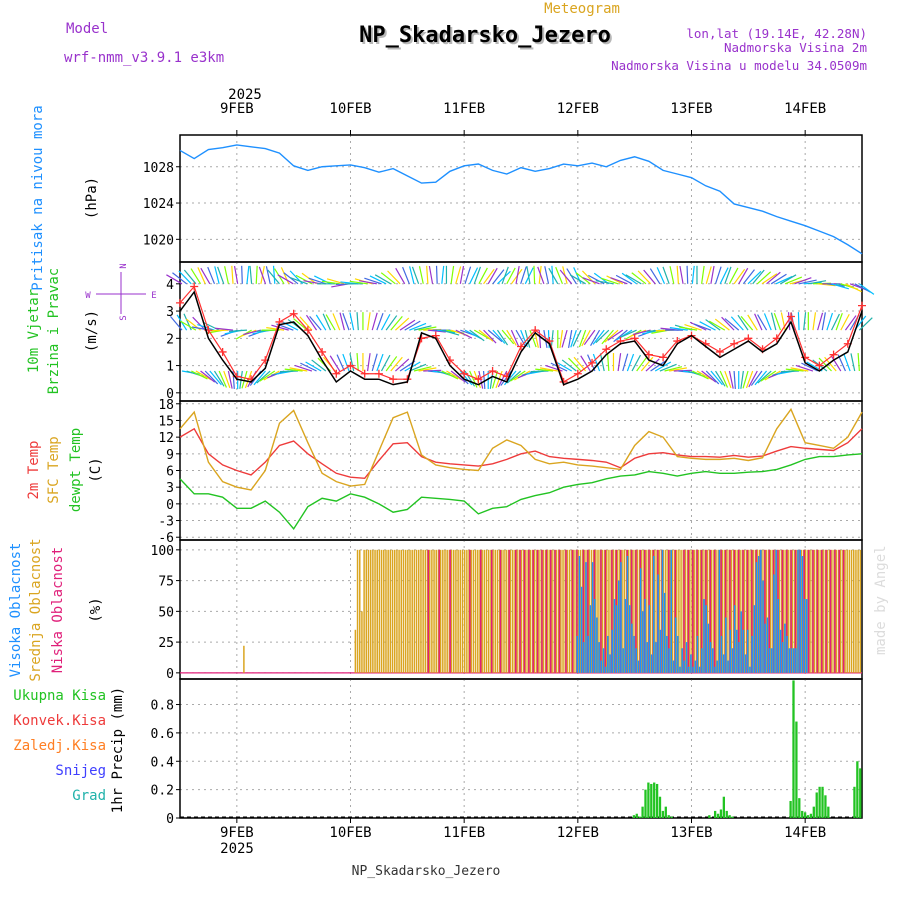 This screenshot has width=900, height=900. I want to click on wind-ytick-label: 1, so click(170, 367).